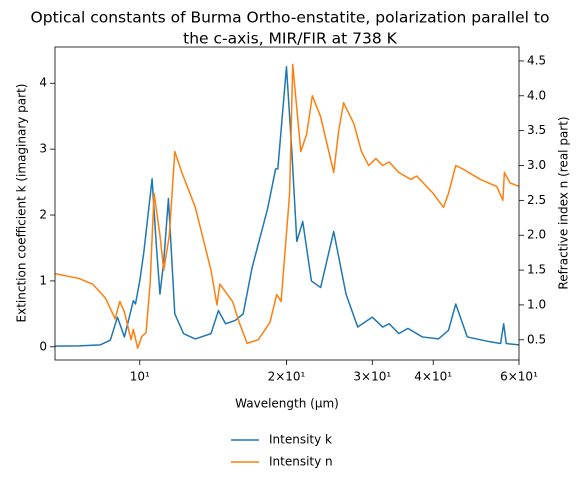  What do you see at coordinates (43, 149) in the screenshot?
I see `y-tick-label: 3` at bounding box center [43, 149].